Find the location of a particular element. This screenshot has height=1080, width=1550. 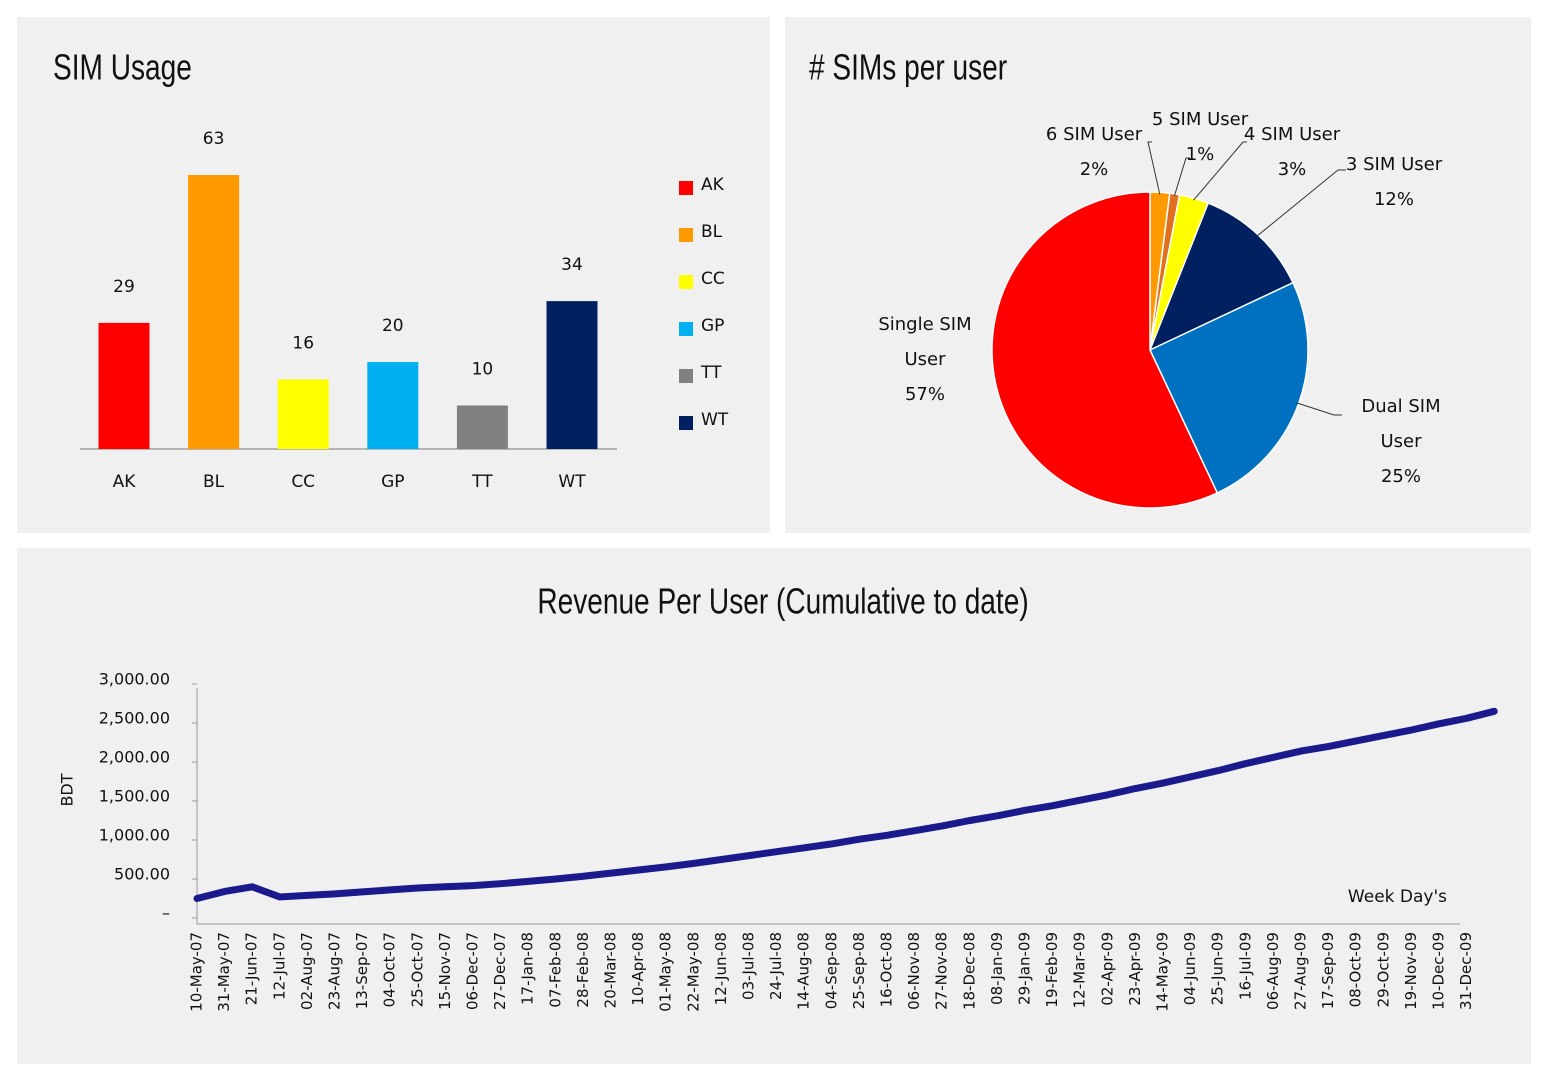

x-tick-label: 20-Mar-08 is located at coordinates (611, 970).